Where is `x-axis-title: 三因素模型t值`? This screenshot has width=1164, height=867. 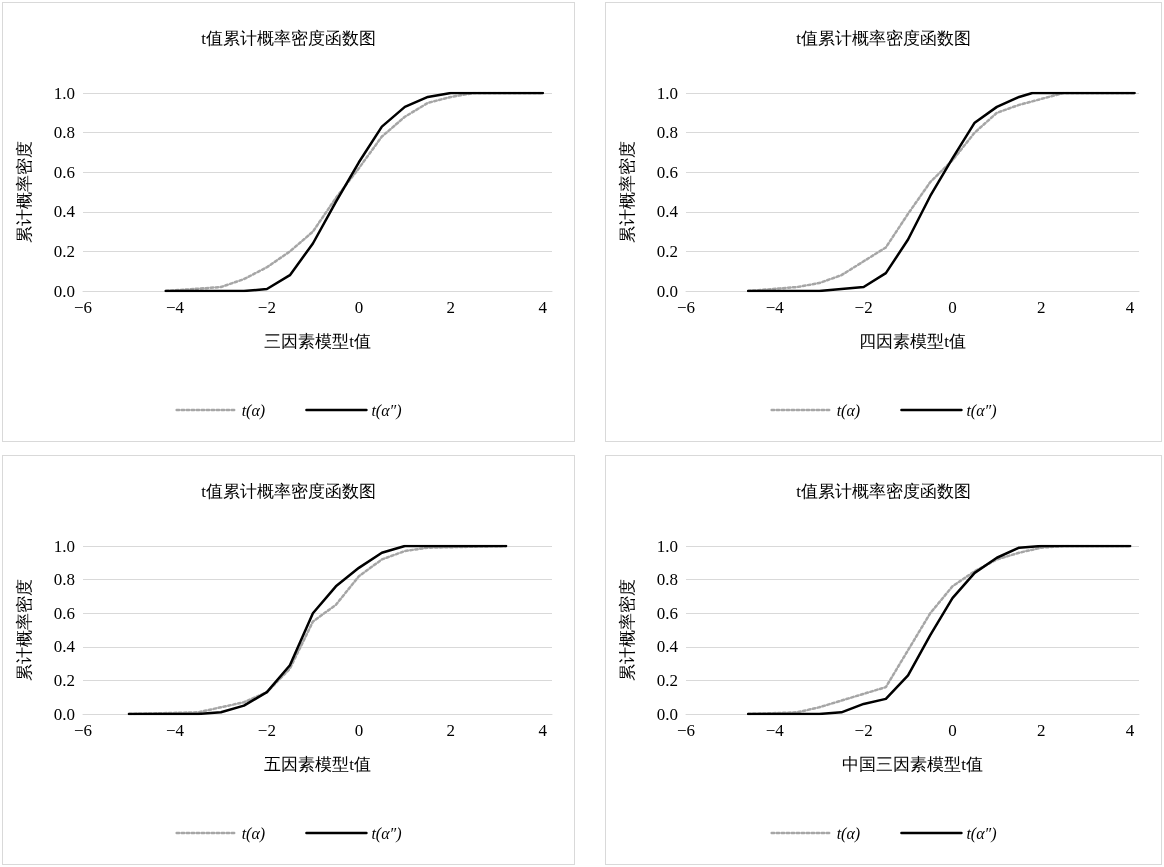 x-axis-title: 三因素模型t值 is located at coordinates (317, 341).